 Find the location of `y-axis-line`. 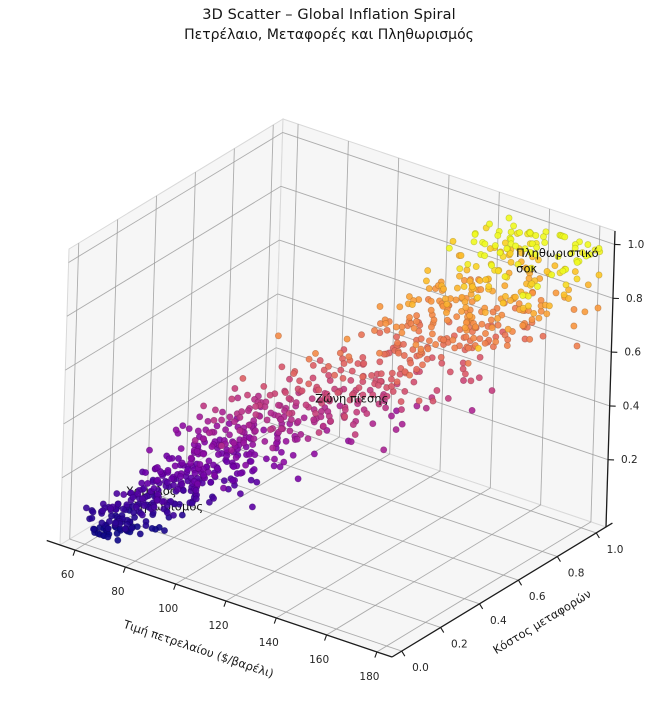

y-axis-line is located at coordinates (502, 590).